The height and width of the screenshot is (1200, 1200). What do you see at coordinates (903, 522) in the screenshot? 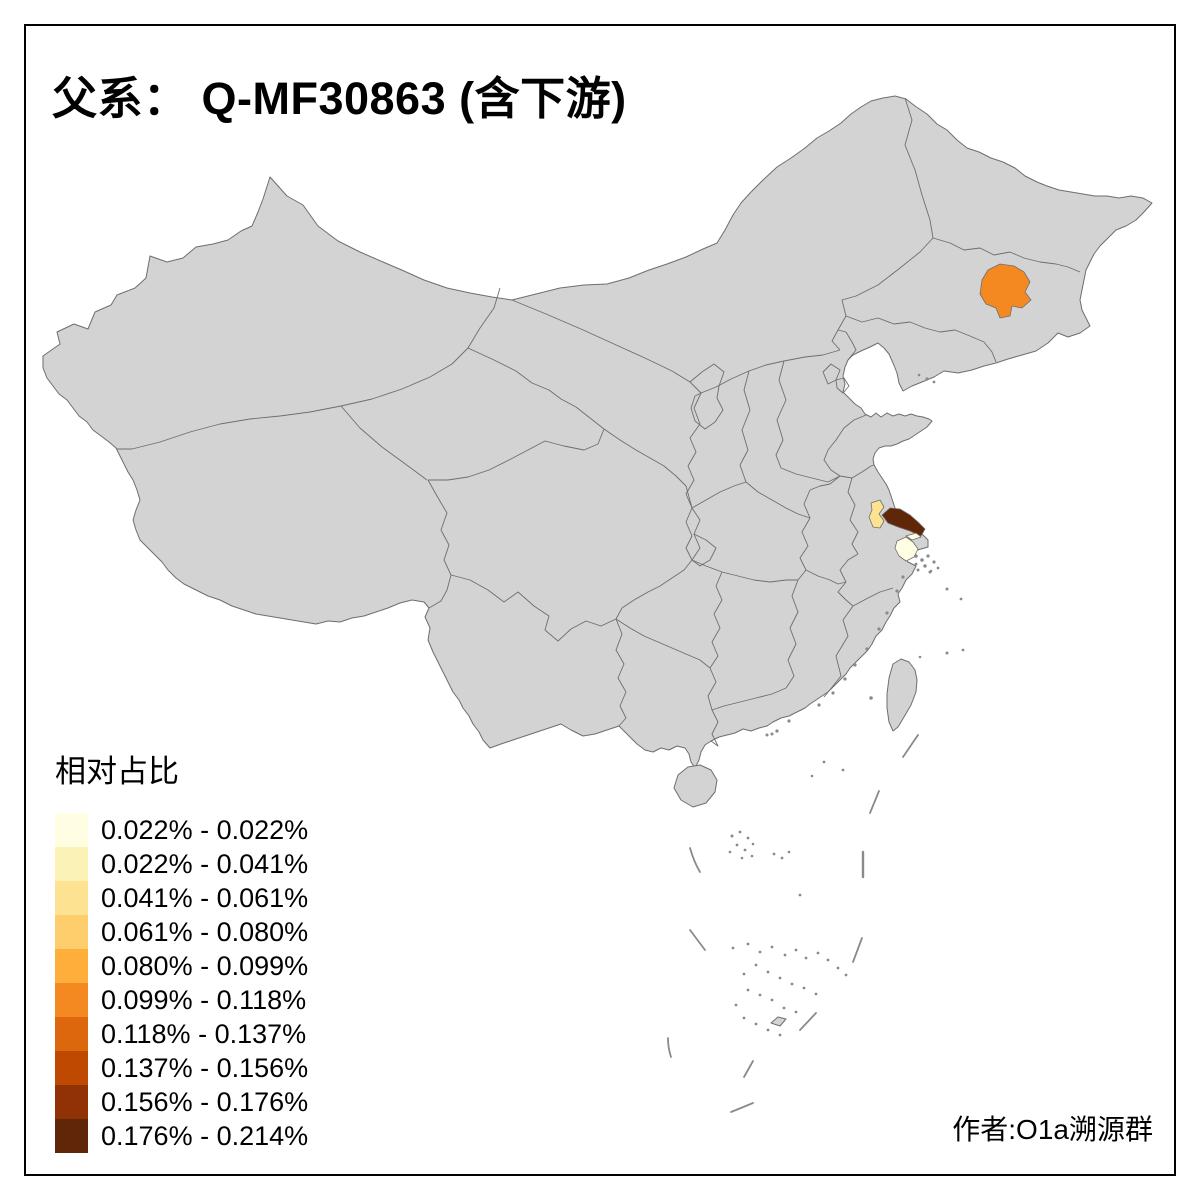
I see `region-delta-north-bank` at bounding box center [903, 522].